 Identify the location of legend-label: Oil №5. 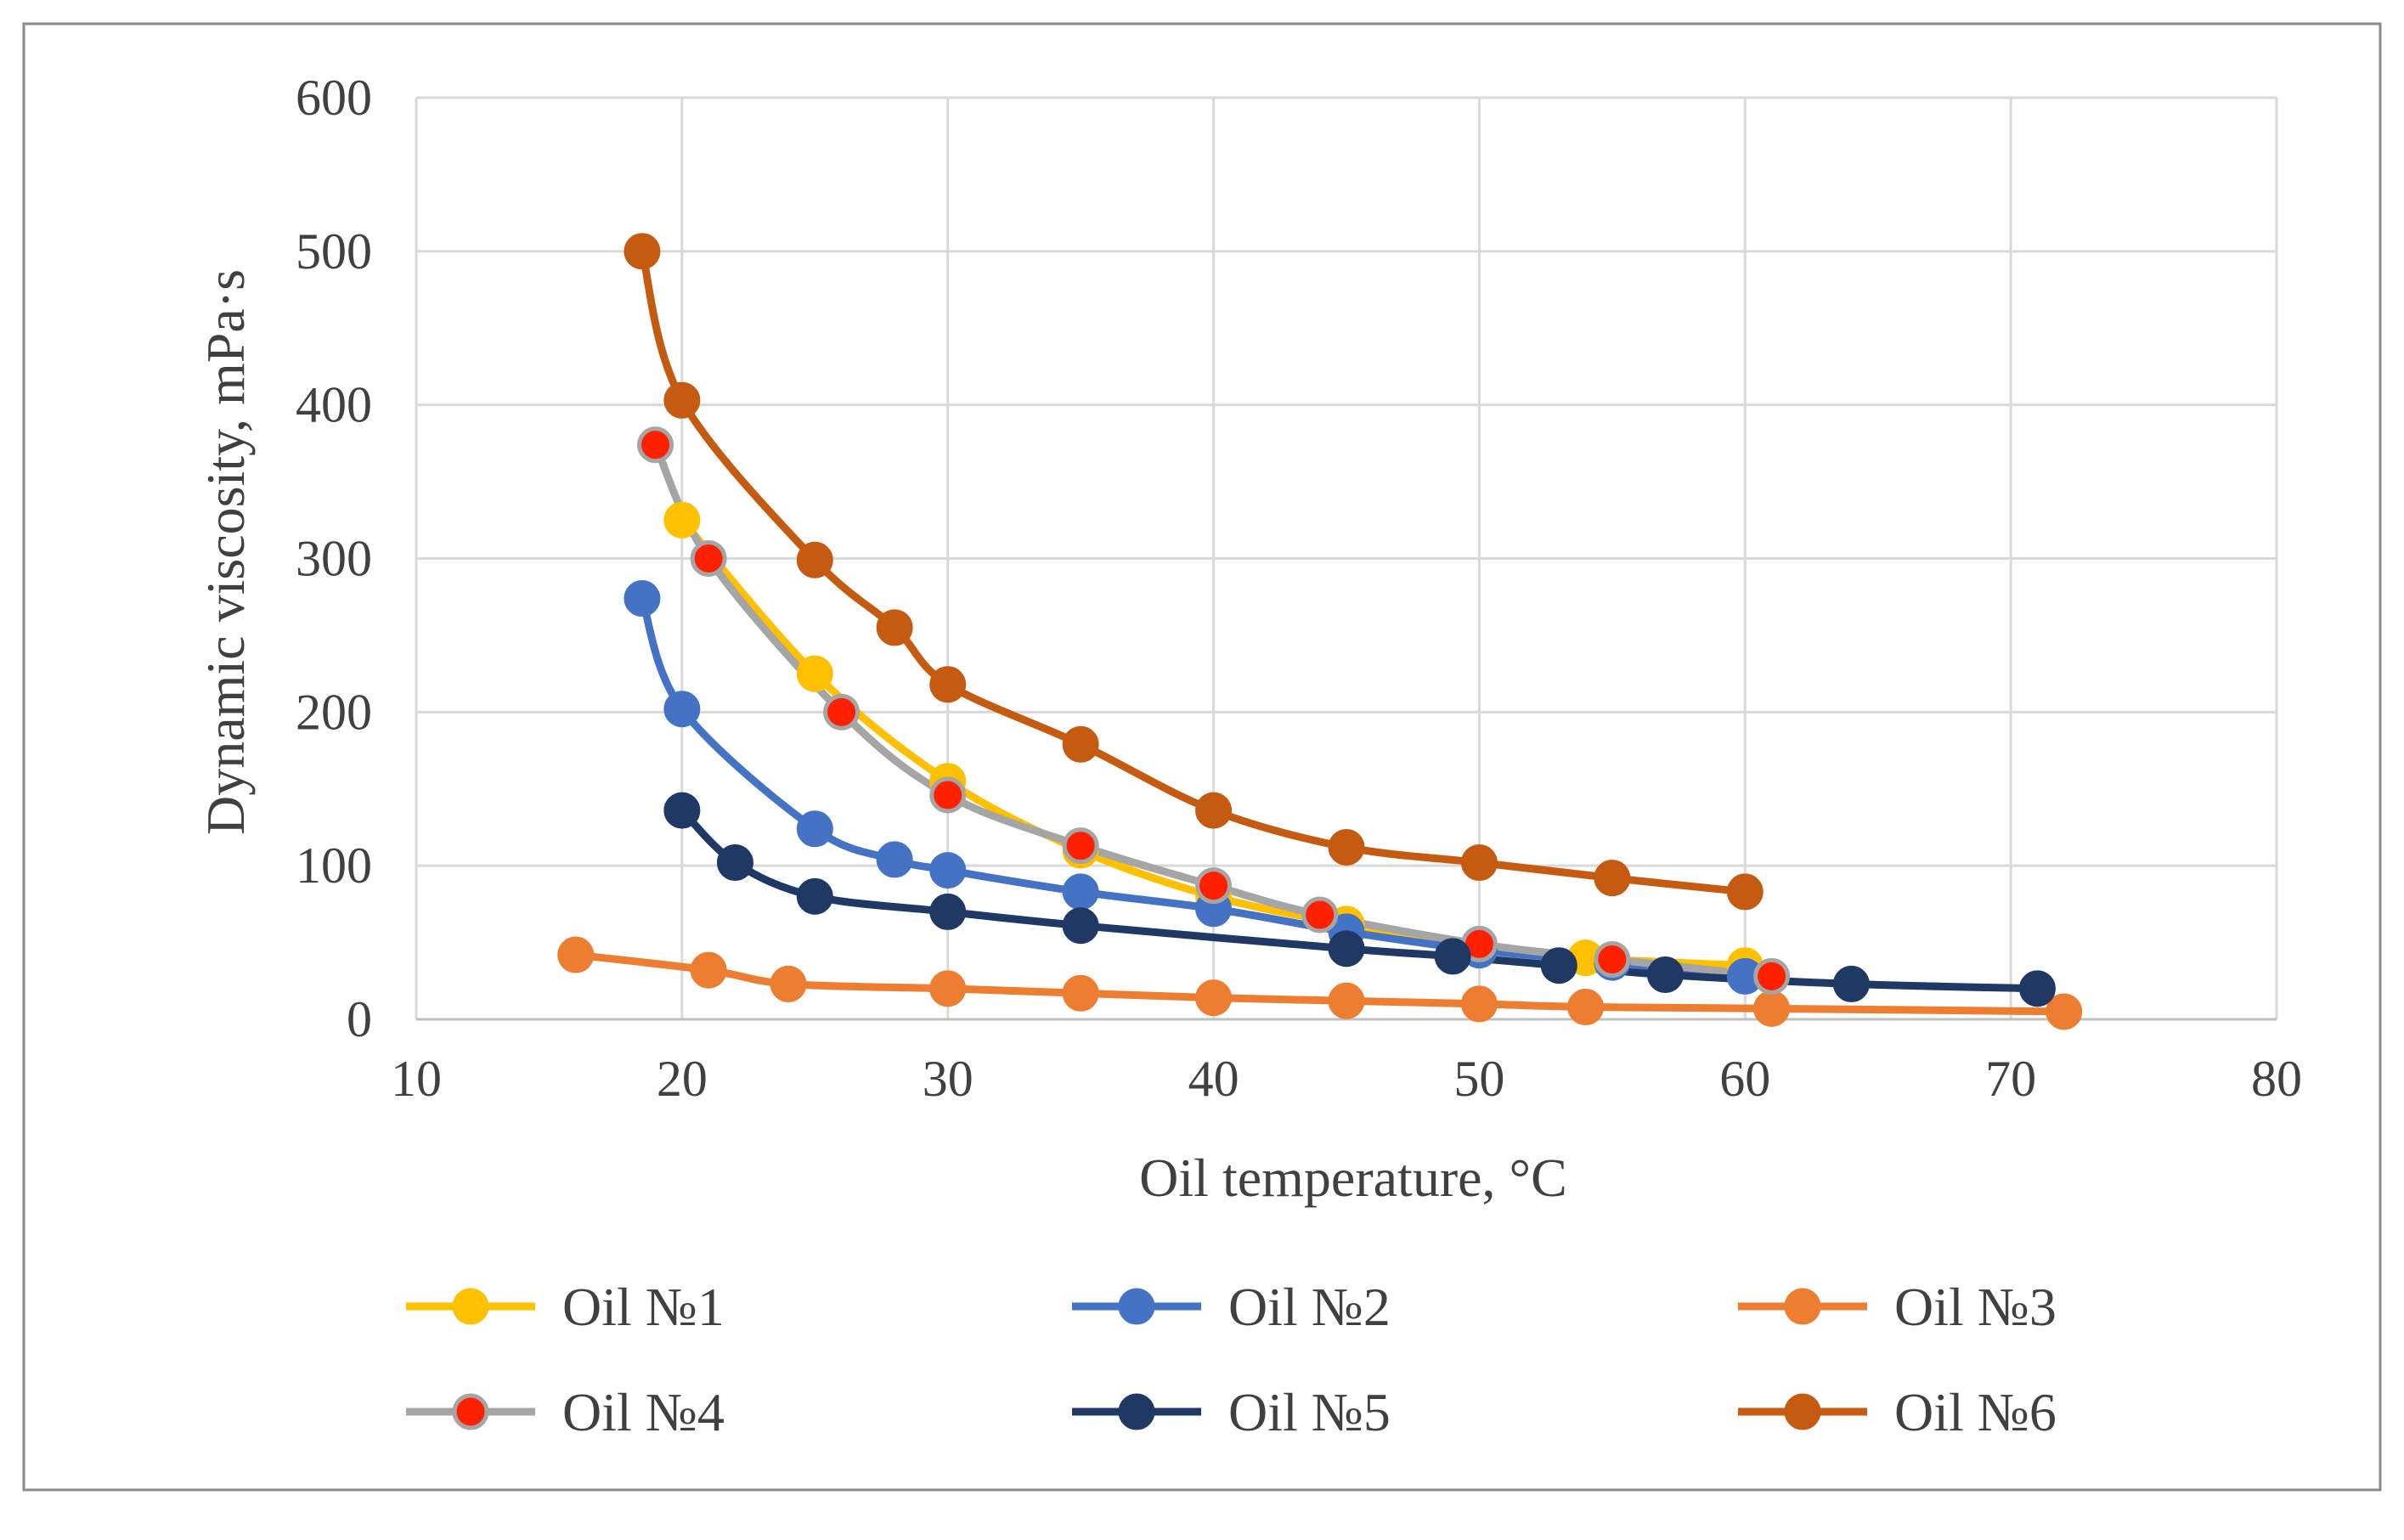
(1309, 1412).